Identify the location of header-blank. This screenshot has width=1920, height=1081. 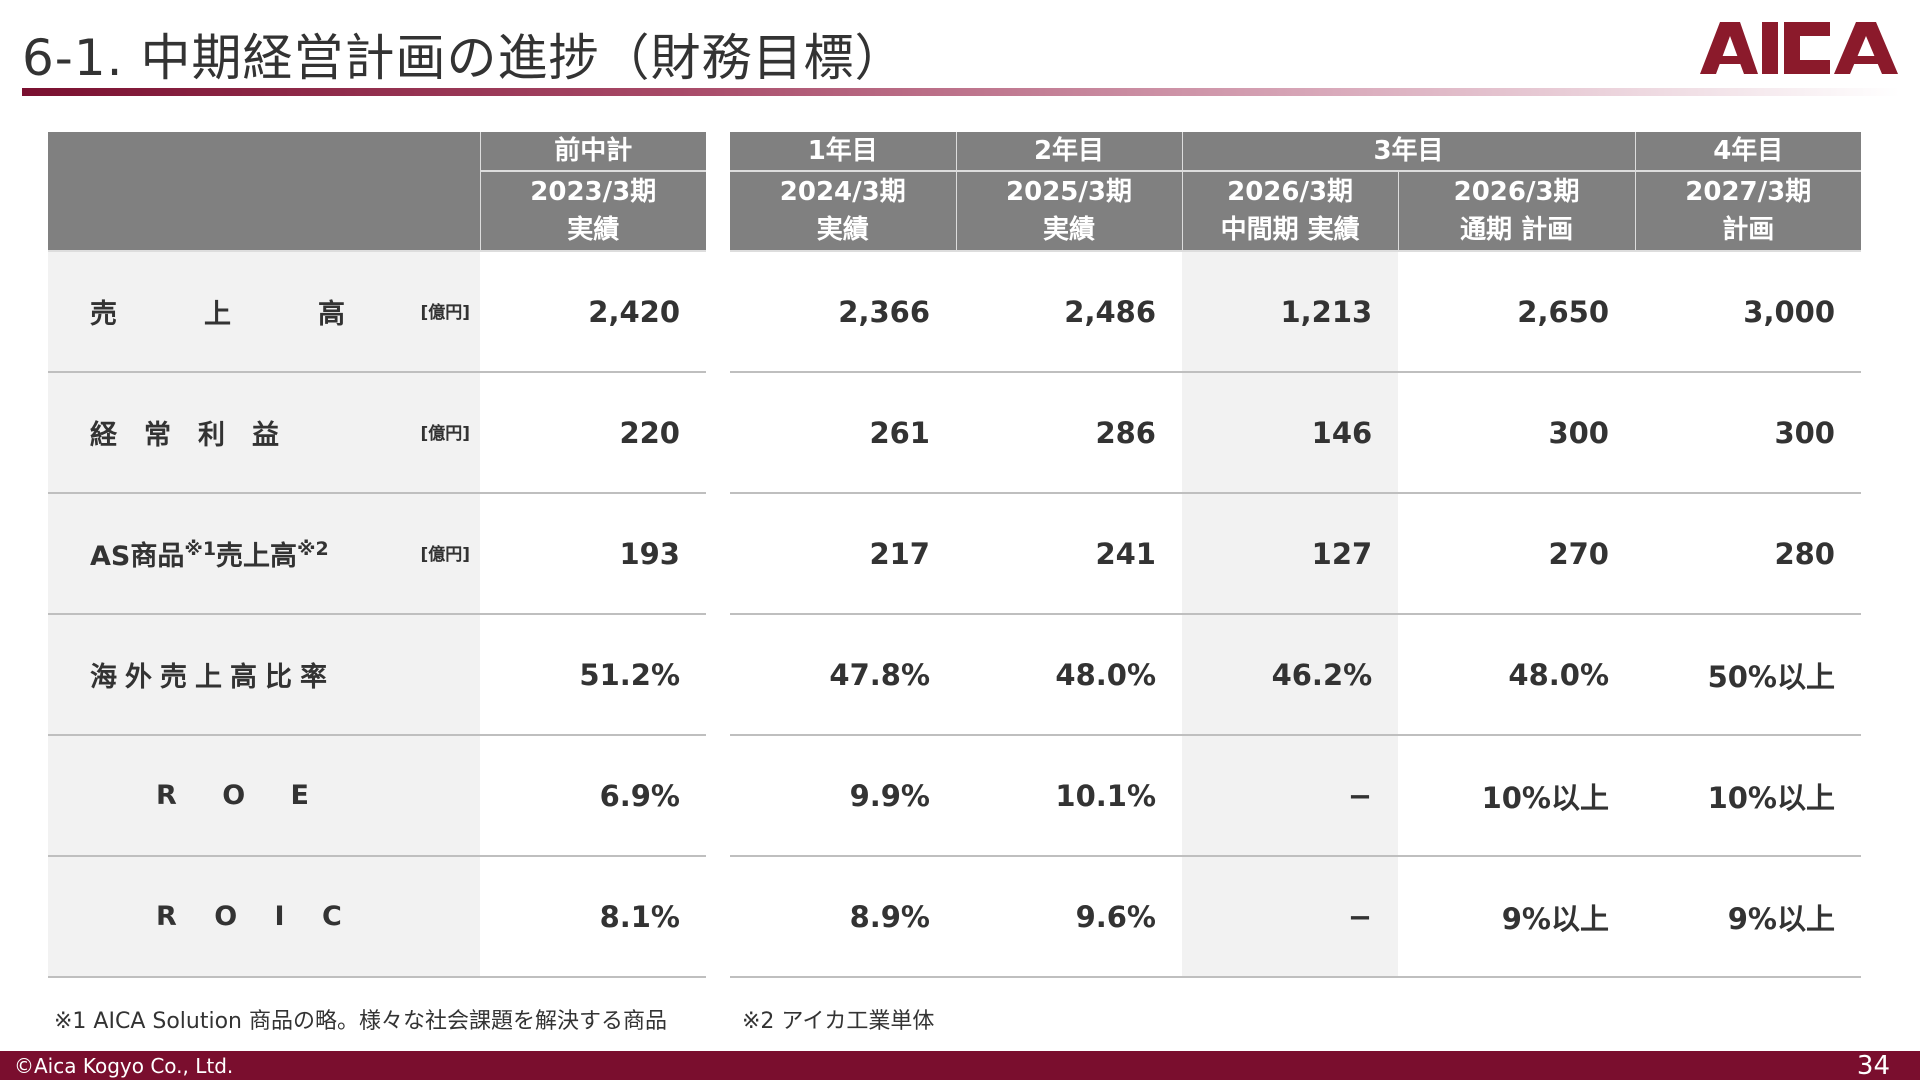
(264, 192).